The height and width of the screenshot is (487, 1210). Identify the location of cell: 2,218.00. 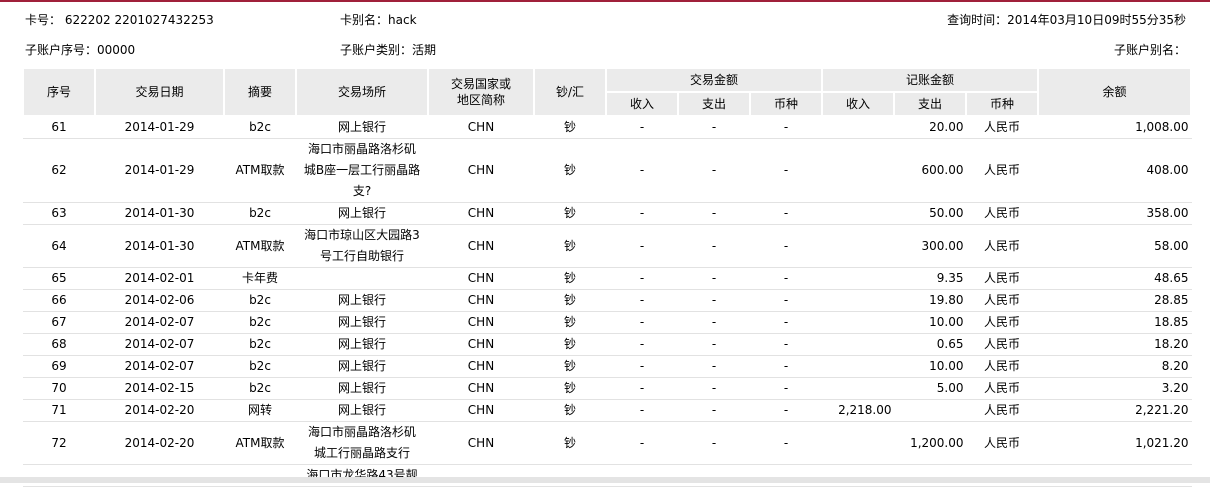
(858, 410).